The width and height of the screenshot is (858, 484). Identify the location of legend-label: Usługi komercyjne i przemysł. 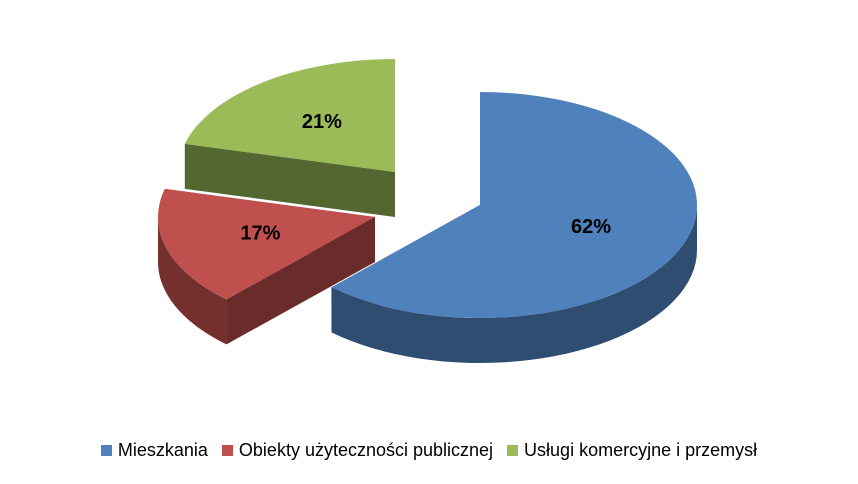
(641, 450).